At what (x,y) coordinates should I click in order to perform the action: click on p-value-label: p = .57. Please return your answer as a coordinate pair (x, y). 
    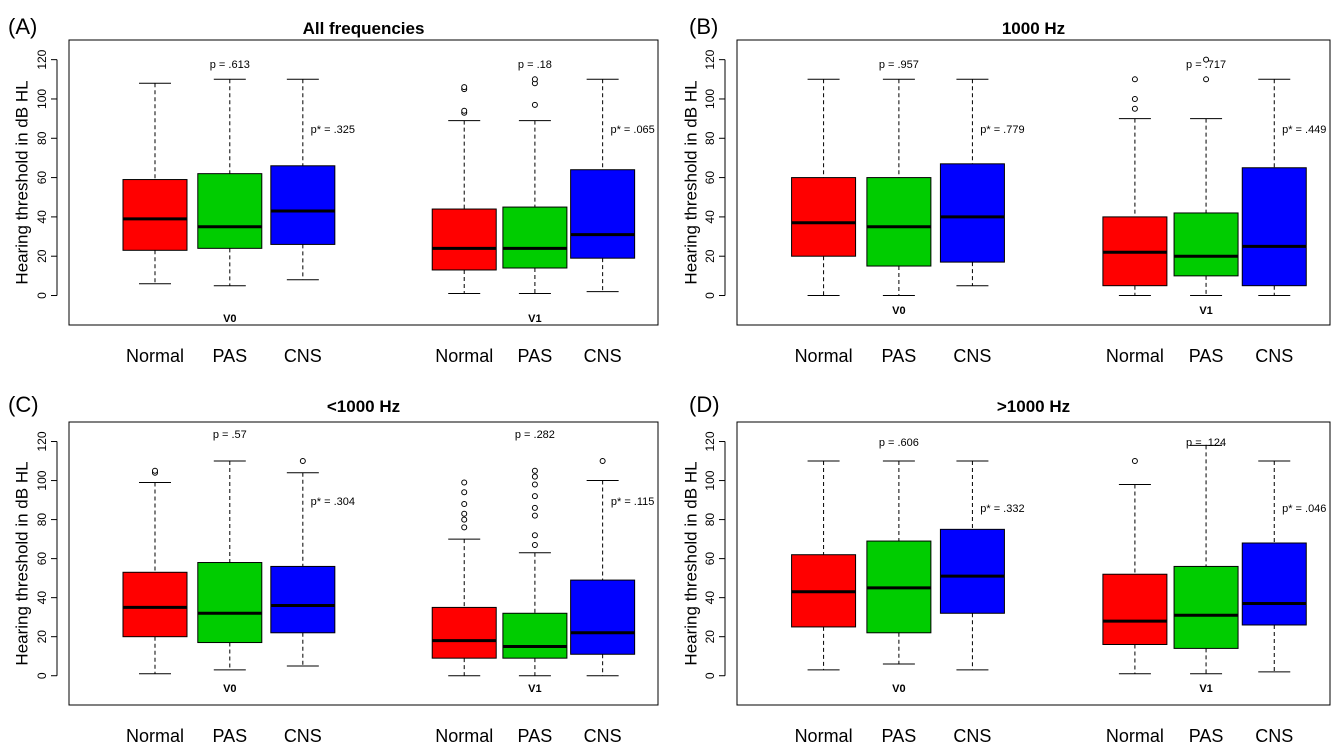
    Looking at the image, I should click on (230, 435).